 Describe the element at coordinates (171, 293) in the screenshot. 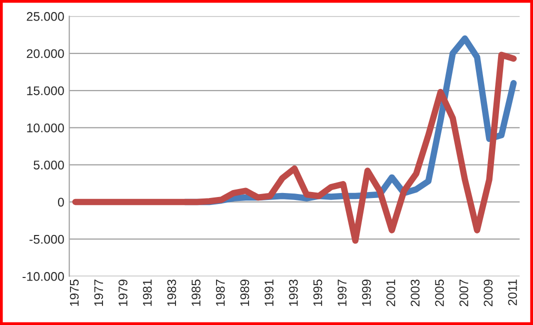

I see `x-tick-label: 1983` at that location.